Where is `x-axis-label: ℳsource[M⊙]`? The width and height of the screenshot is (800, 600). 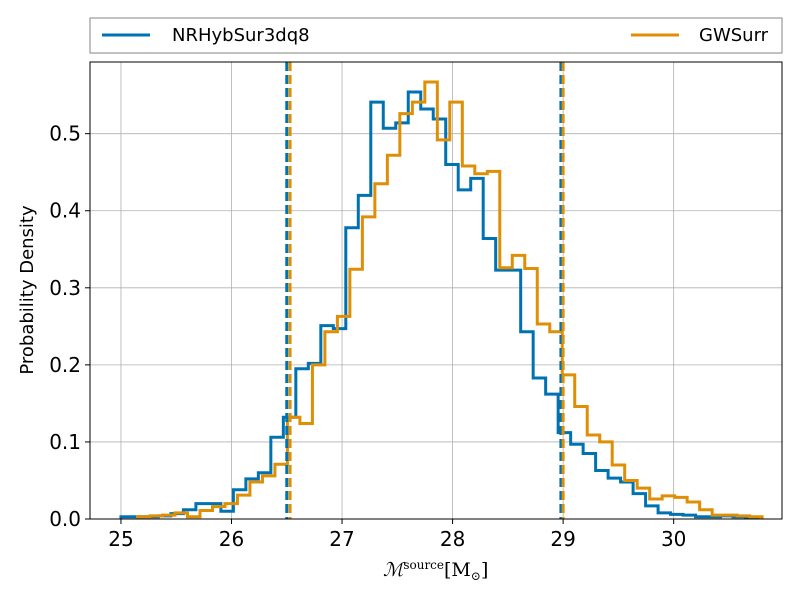 x-axis-label: ℳsource[M⊙] is located at coordinates (435, 570).